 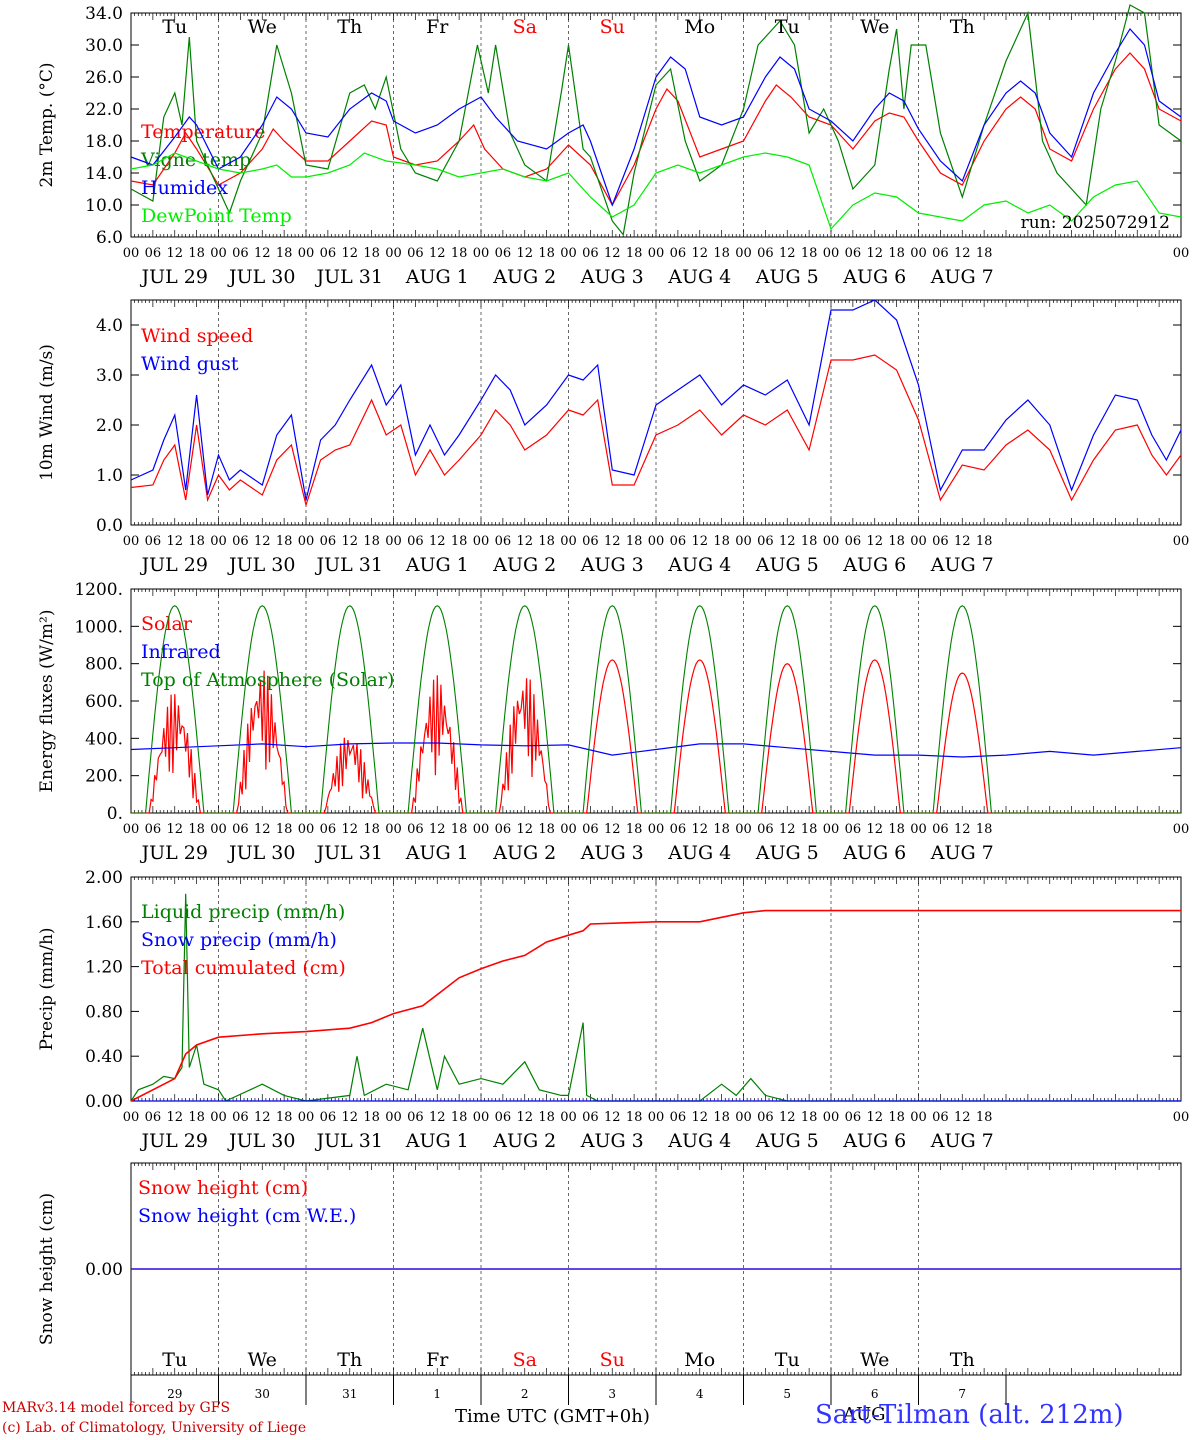 I want to click on weekday-label: Tu, so click(x=787, y=27).